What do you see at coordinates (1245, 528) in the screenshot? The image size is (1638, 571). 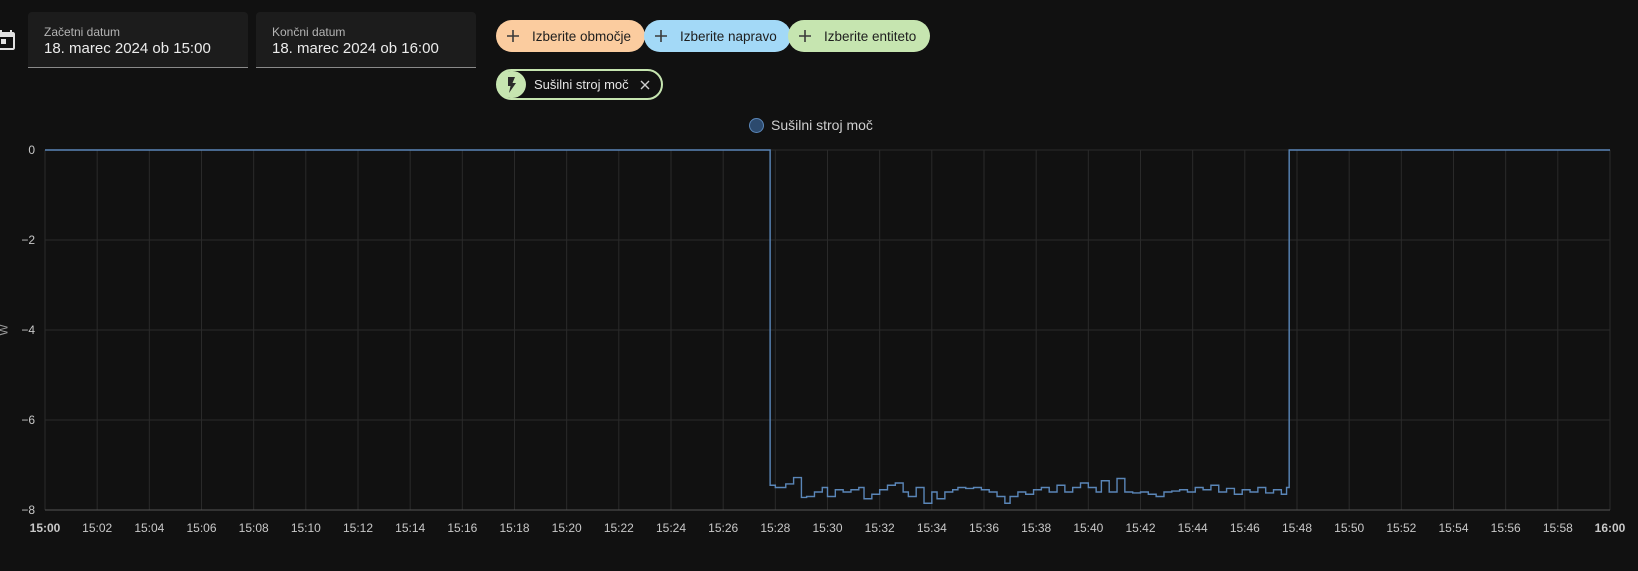 I see `x-tick-label: 15:46` at bounding box center [1245, 528].